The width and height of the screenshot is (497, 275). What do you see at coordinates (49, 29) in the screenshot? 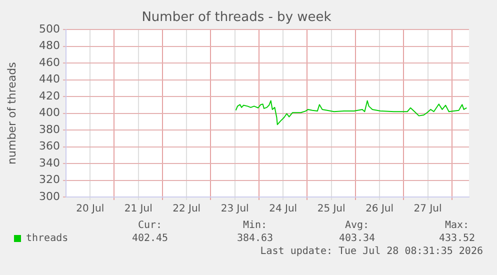
I see `y-tick-label: 500` at bounding box center [49, 29].